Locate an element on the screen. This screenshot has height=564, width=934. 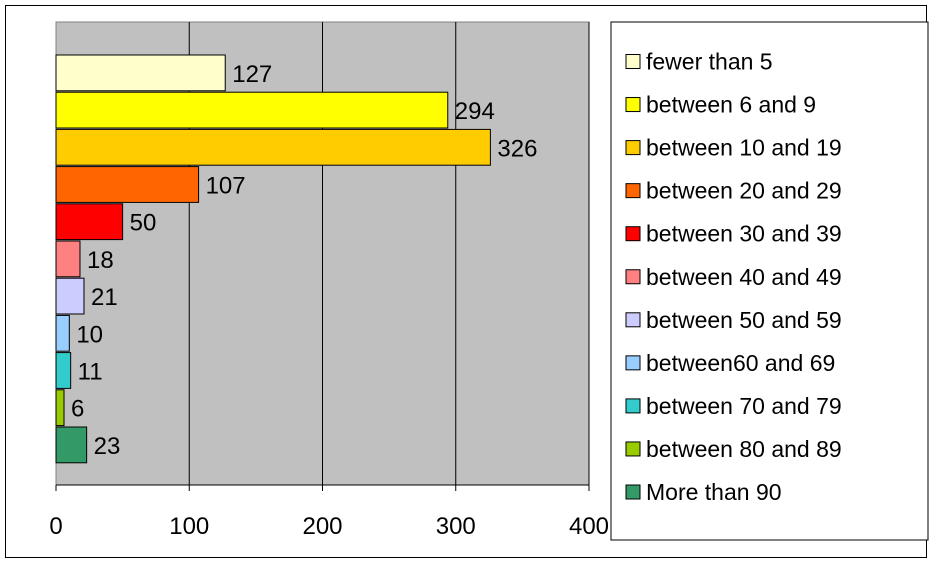
x-tick-label: 0 is located at coordinates (55, 526).